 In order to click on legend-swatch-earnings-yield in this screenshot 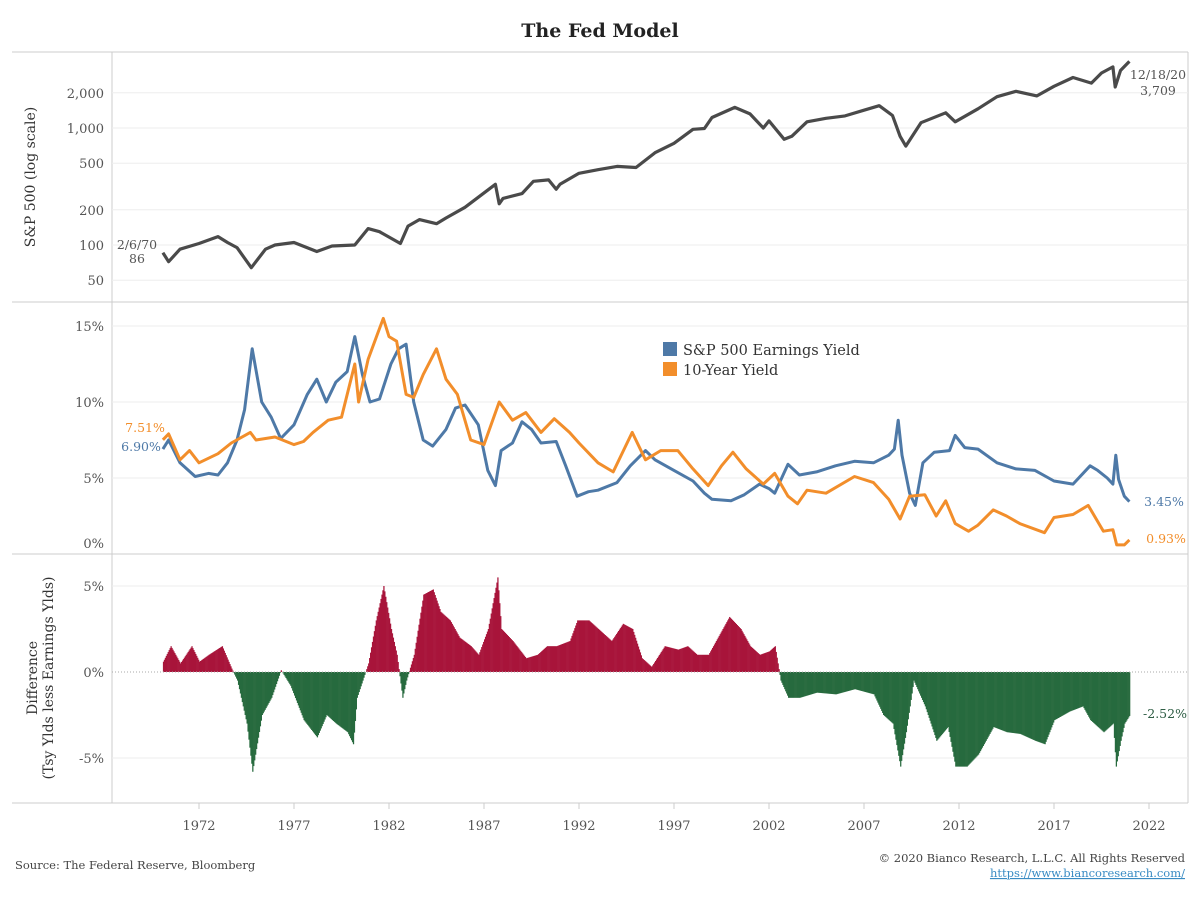, I will do `click(670, 349)`.